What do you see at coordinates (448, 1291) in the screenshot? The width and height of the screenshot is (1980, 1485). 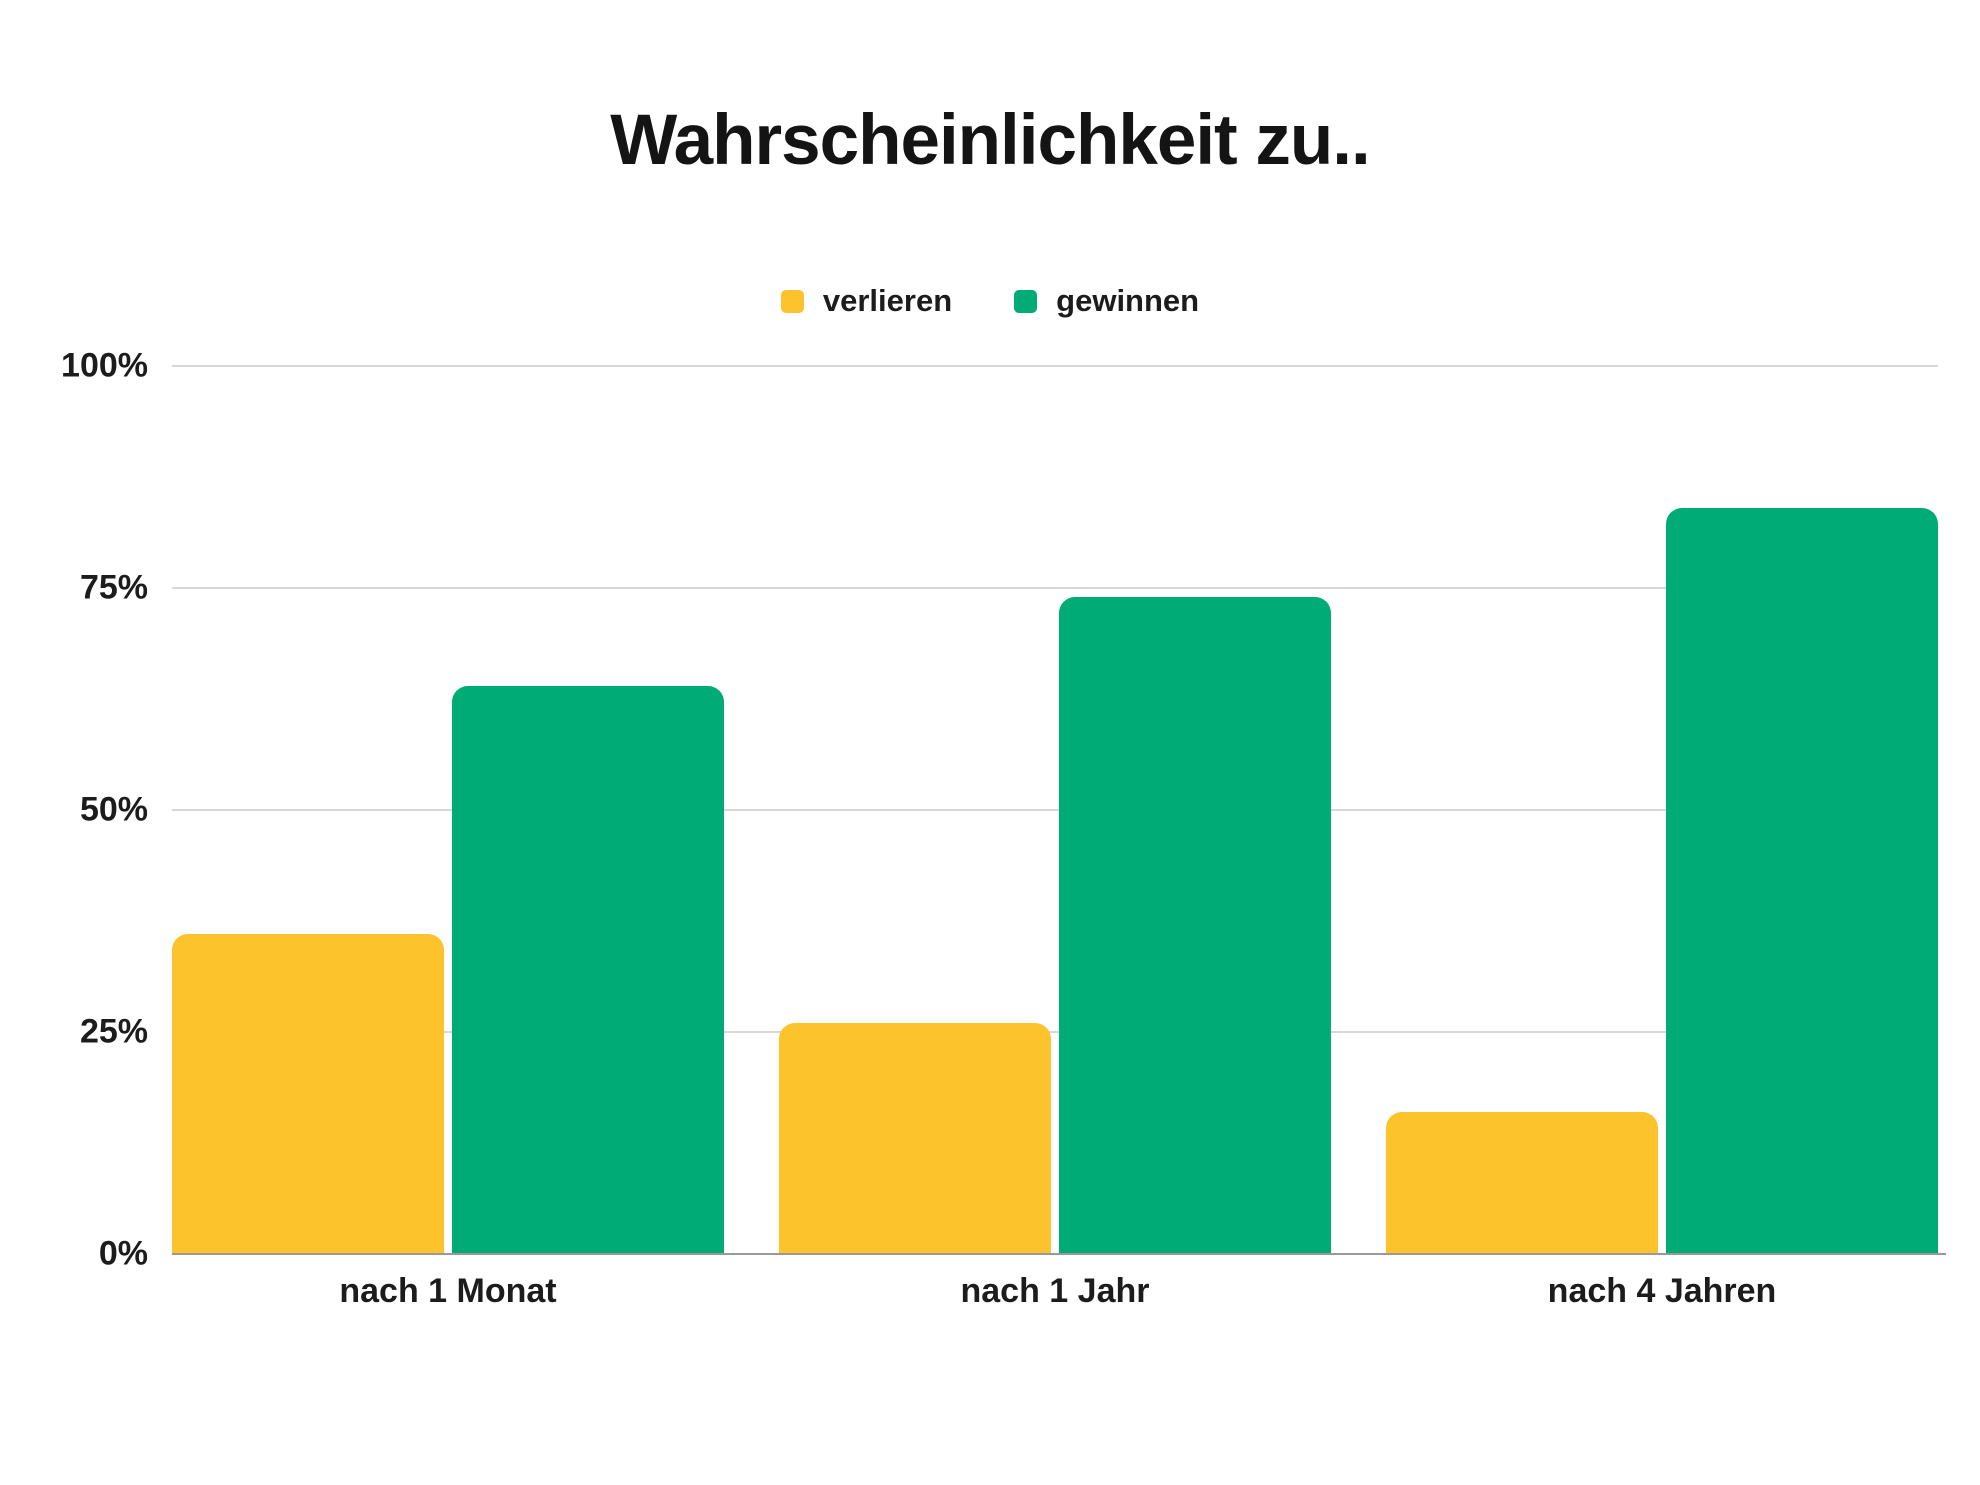 I see `x-tick-label-1: nach 1 Monat` at bounding box center [448, 1291].